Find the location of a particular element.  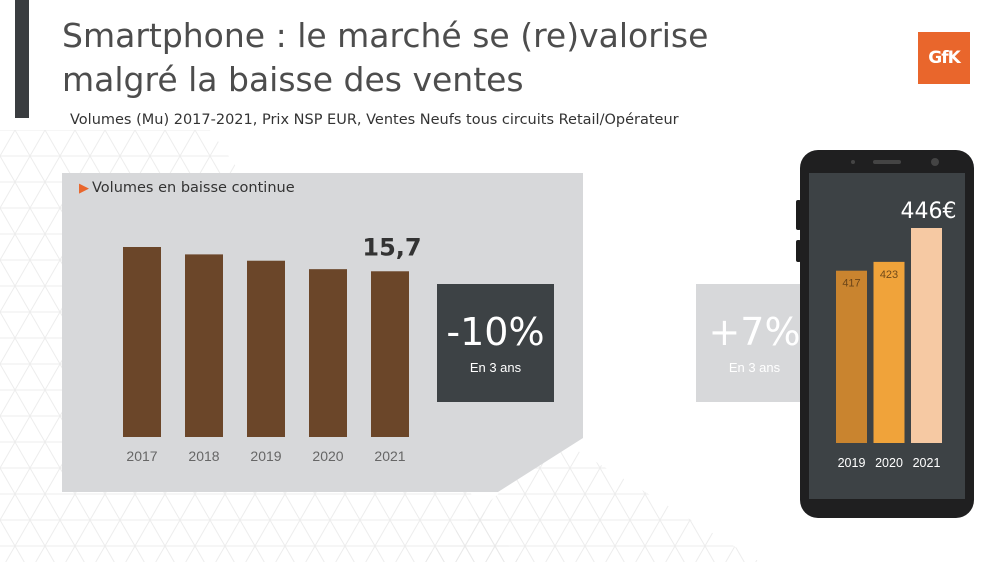

accent-bar is located at coordinates (22, 59).